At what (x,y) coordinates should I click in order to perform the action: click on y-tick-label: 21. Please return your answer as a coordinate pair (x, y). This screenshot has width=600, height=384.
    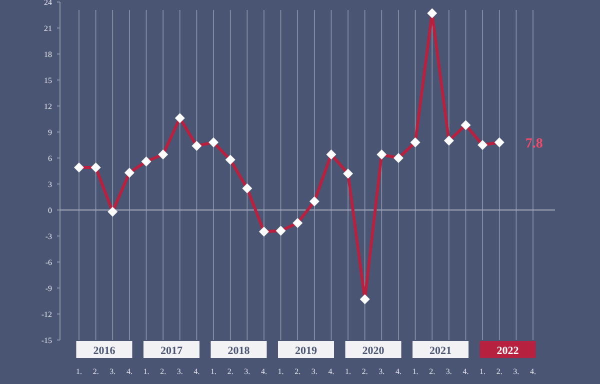
    Looking at the image, I should click on (48, 28).